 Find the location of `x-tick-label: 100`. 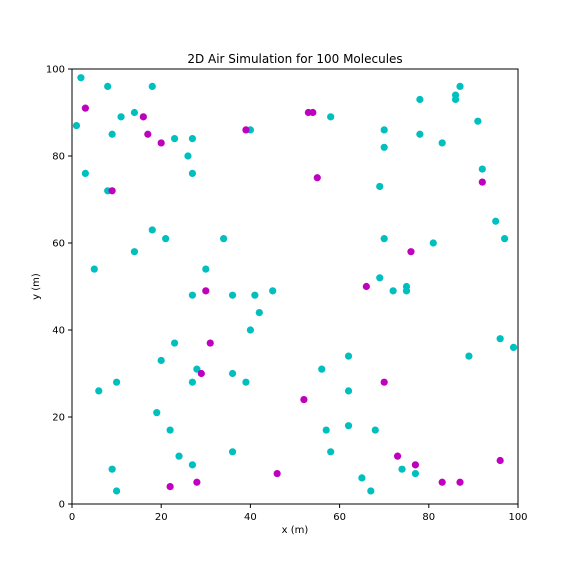

x-tick-label: 100 is located at coordinates (517, 517).